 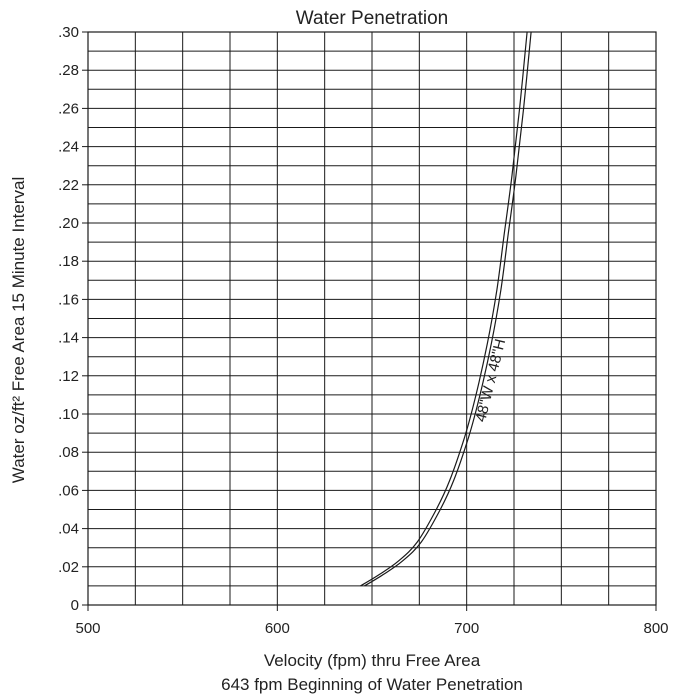 What do you see at coordinates (68, 414) in the screenshot?
I see `y-tick-label: .10` at bounding box center [68, 414].